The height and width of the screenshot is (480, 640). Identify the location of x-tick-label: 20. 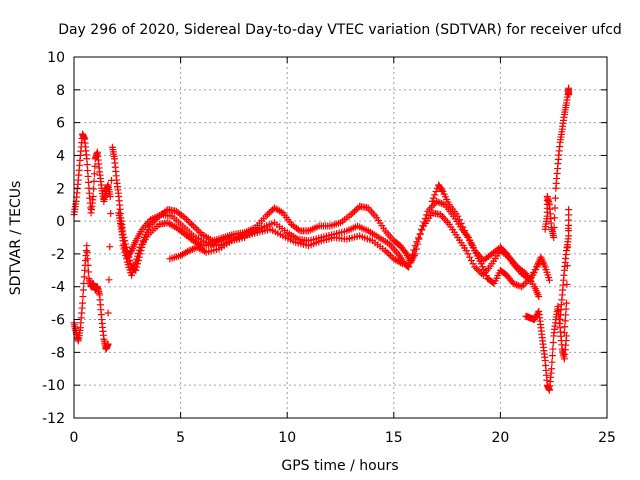
(500, 438).